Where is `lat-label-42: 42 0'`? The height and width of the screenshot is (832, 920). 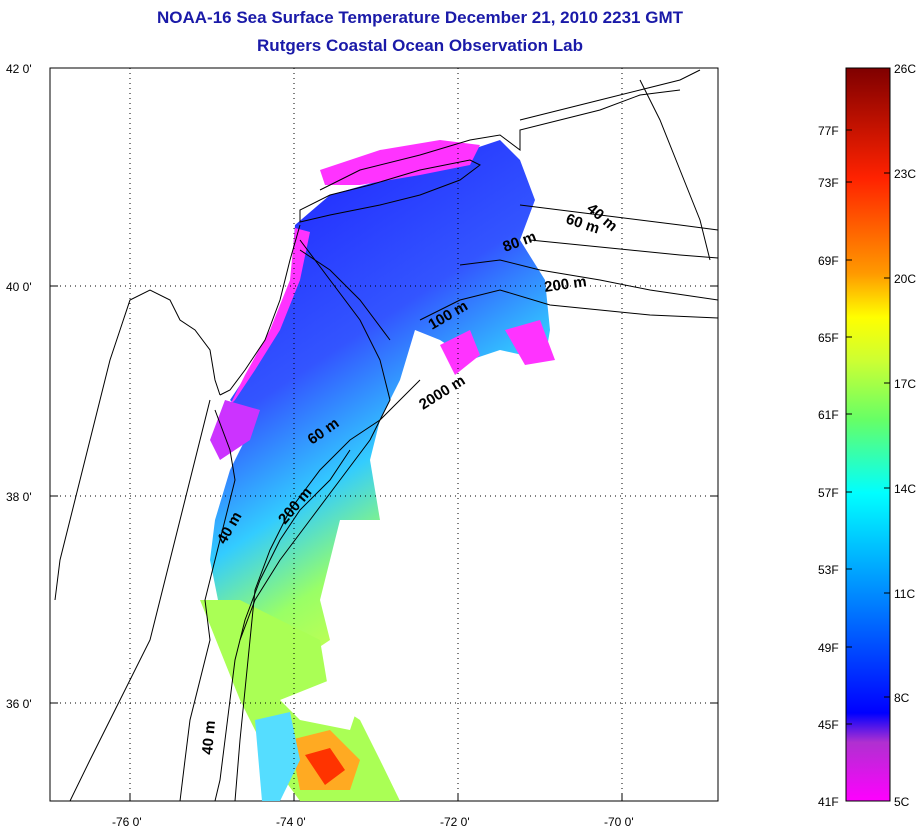
lat-label-42: 42 0' is located at coordinates (19, 69).